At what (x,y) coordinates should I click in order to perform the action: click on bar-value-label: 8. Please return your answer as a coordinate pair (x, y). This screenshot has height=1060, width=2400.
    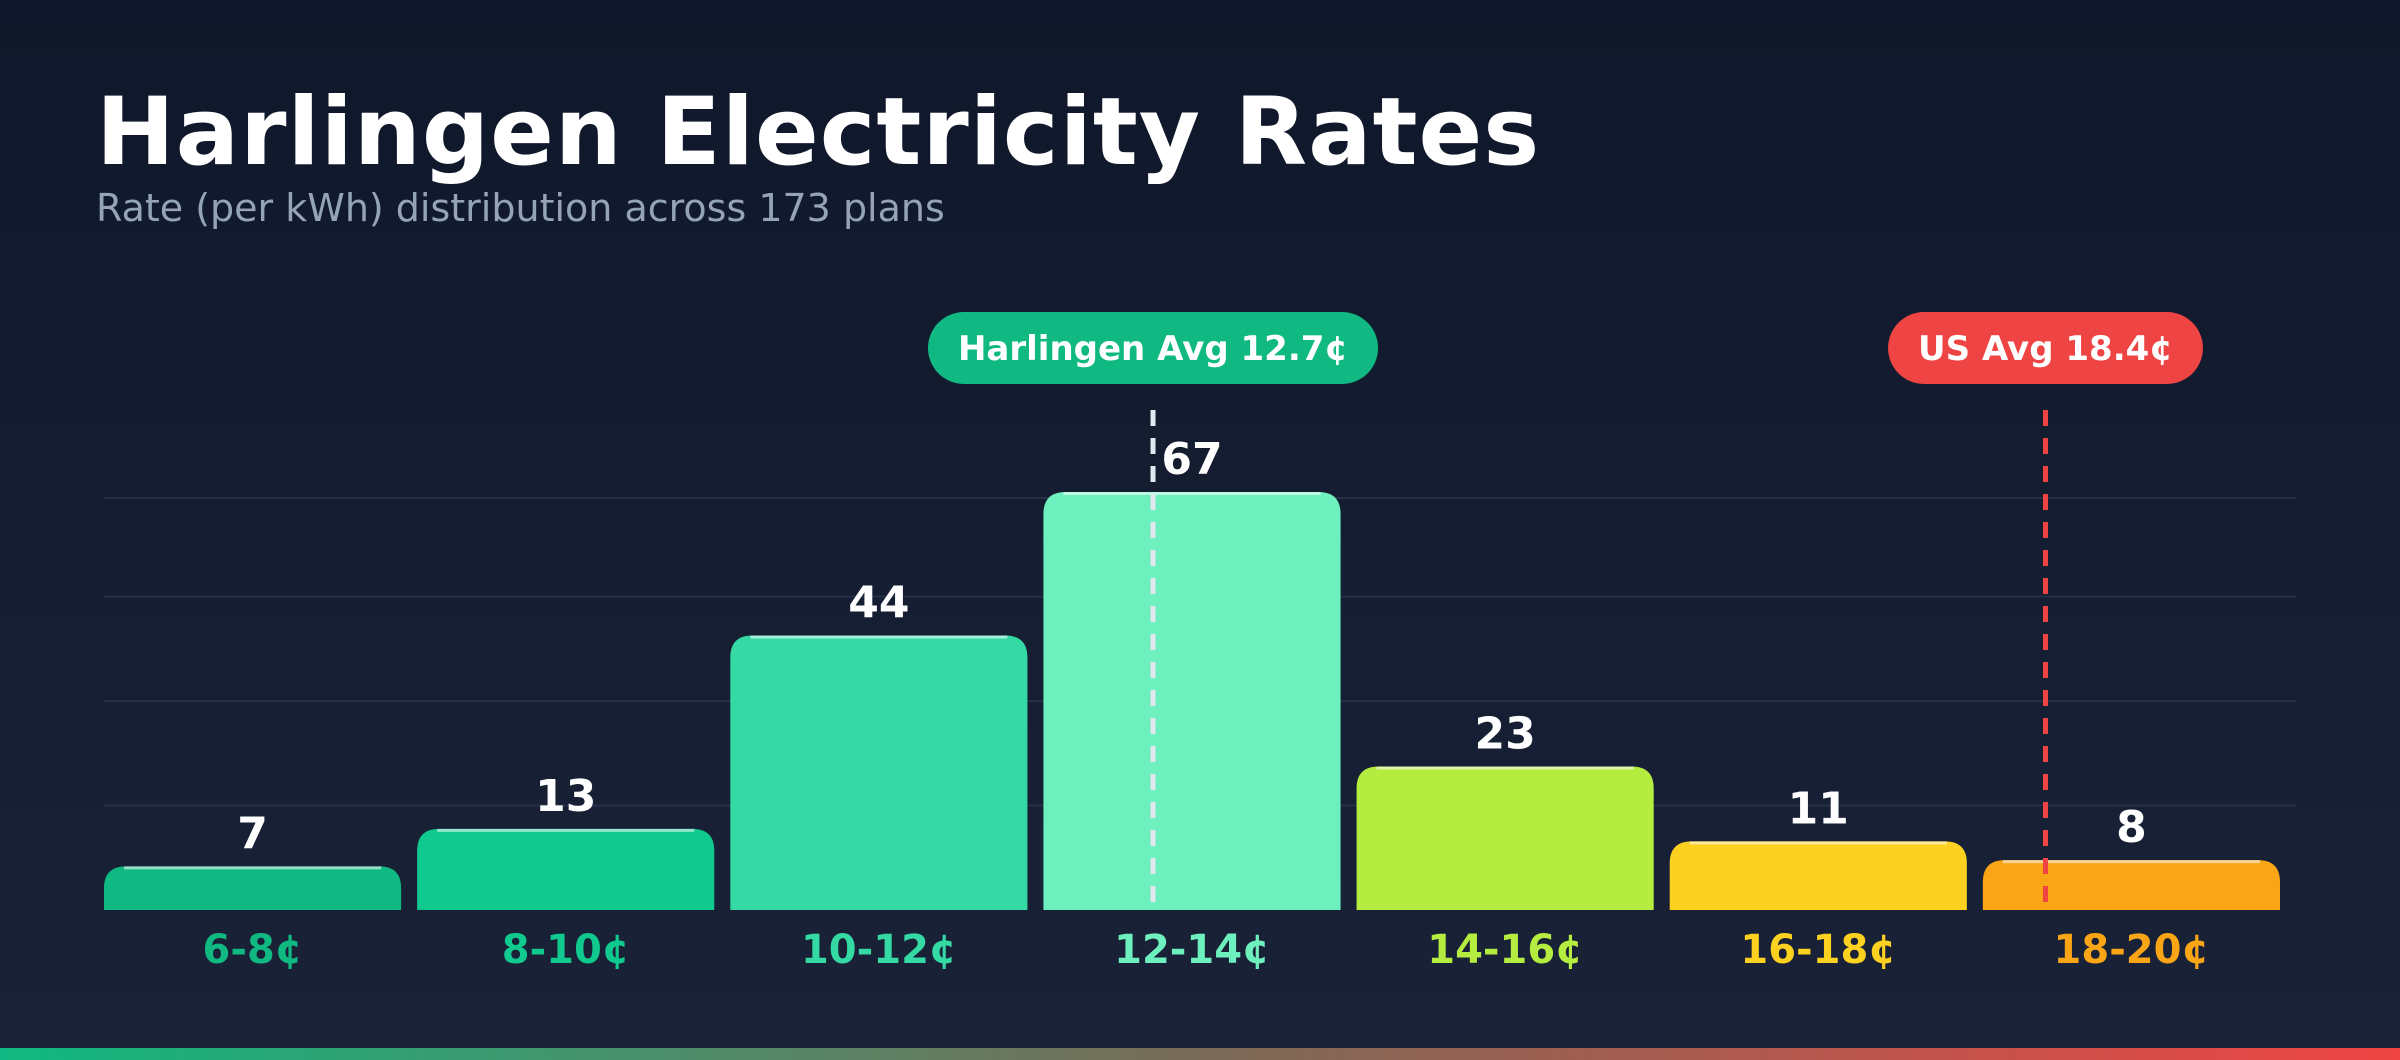
    Looking at the image, I should click on (2131, 827).